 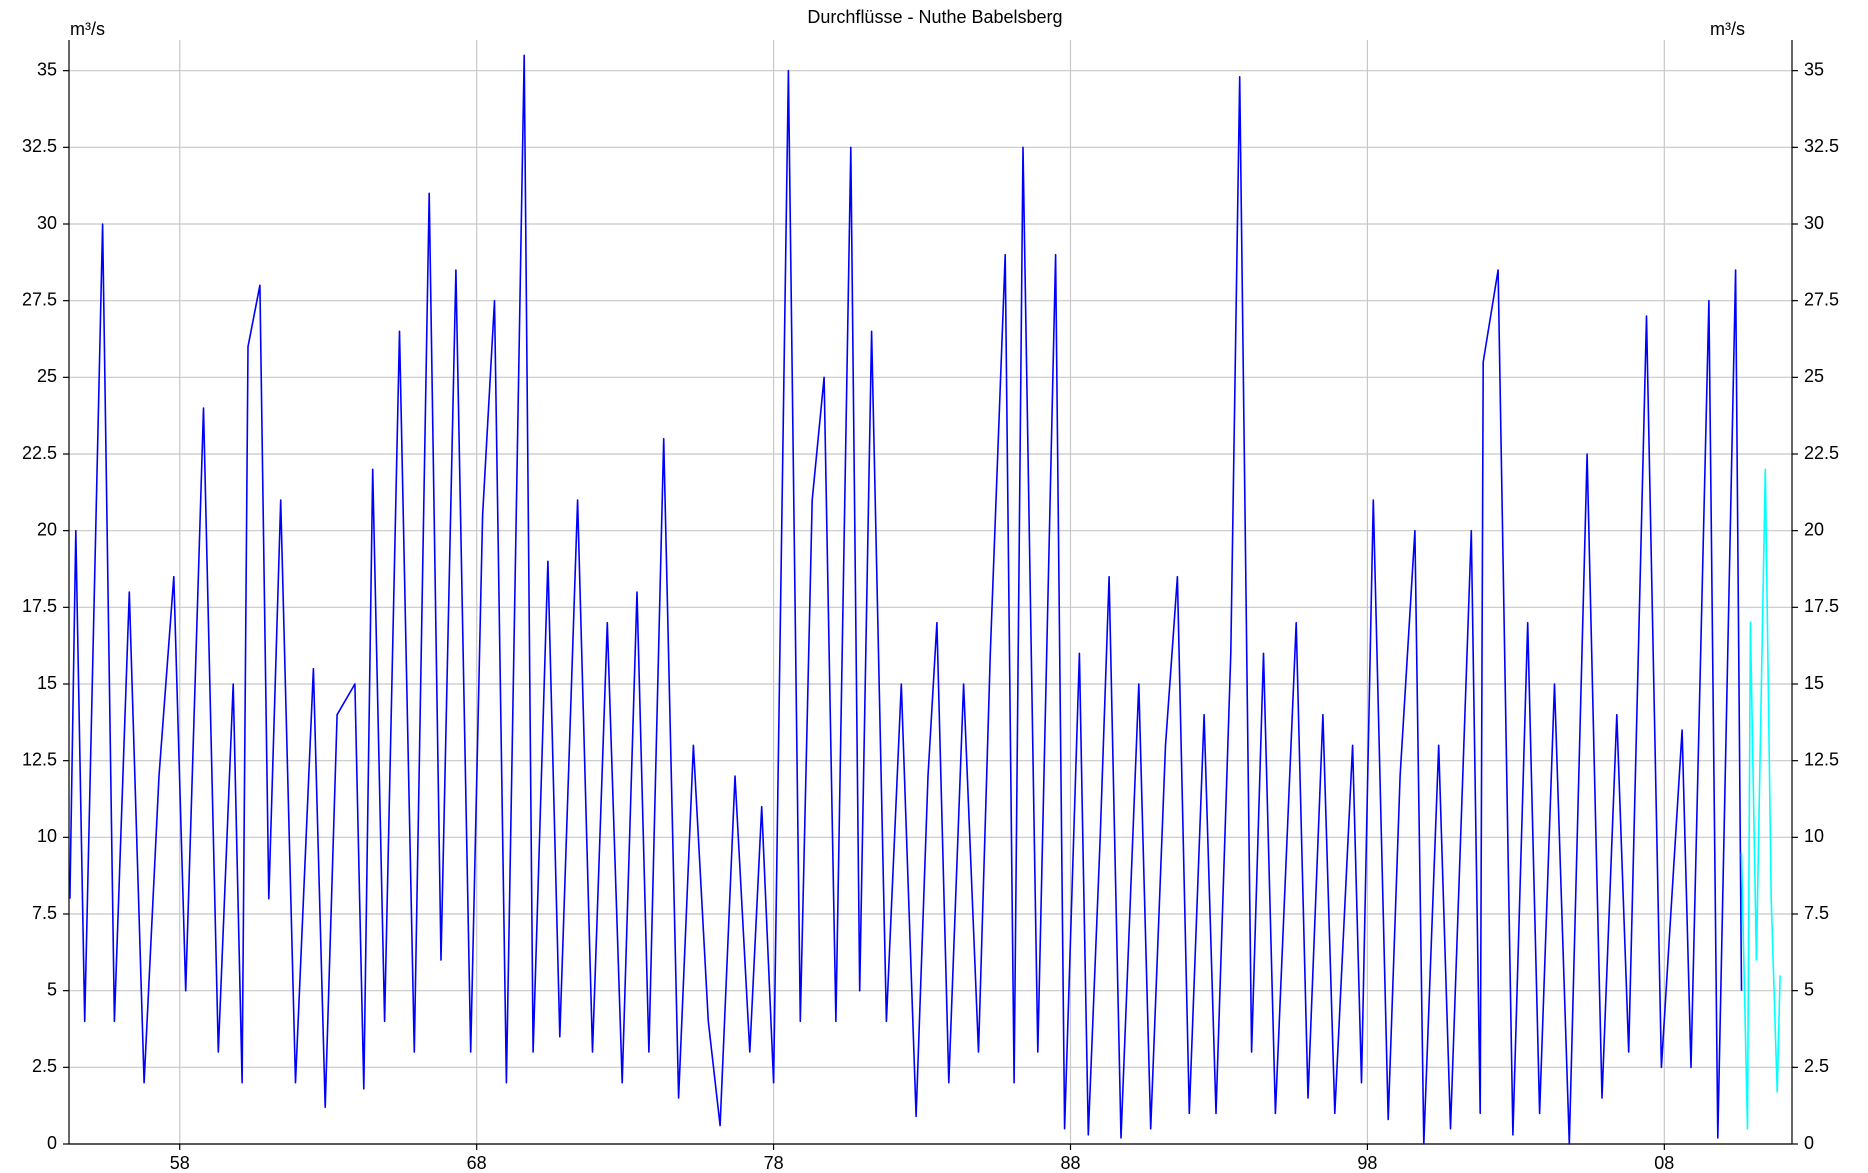 I want to click on y-tick-label: 35, so click(x=47, y=69).